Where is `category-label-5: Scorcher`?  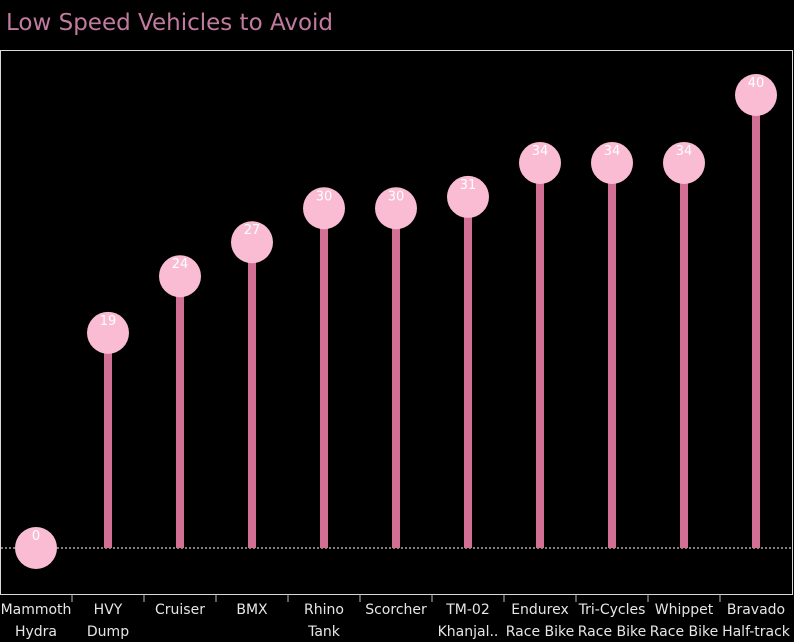 category-label-5: Scorcher is located at coordinates (396, 610).